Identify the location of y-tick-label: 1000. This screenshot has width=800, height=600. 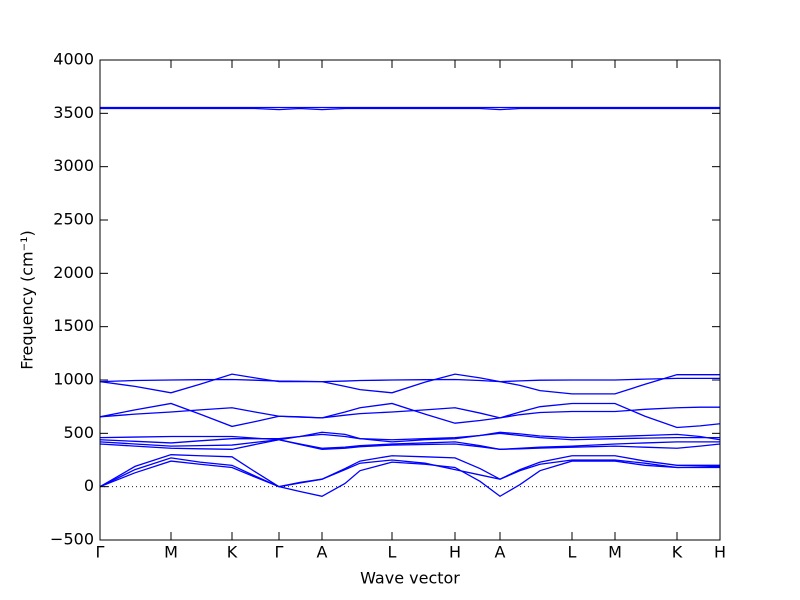
(73, 379).